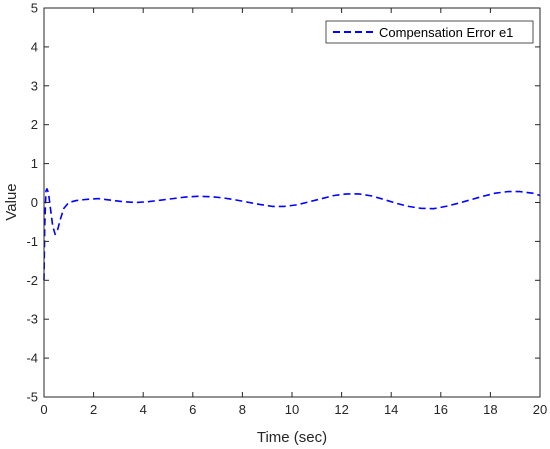  I want to click on y-tick-label: -5, so click(32, 397).